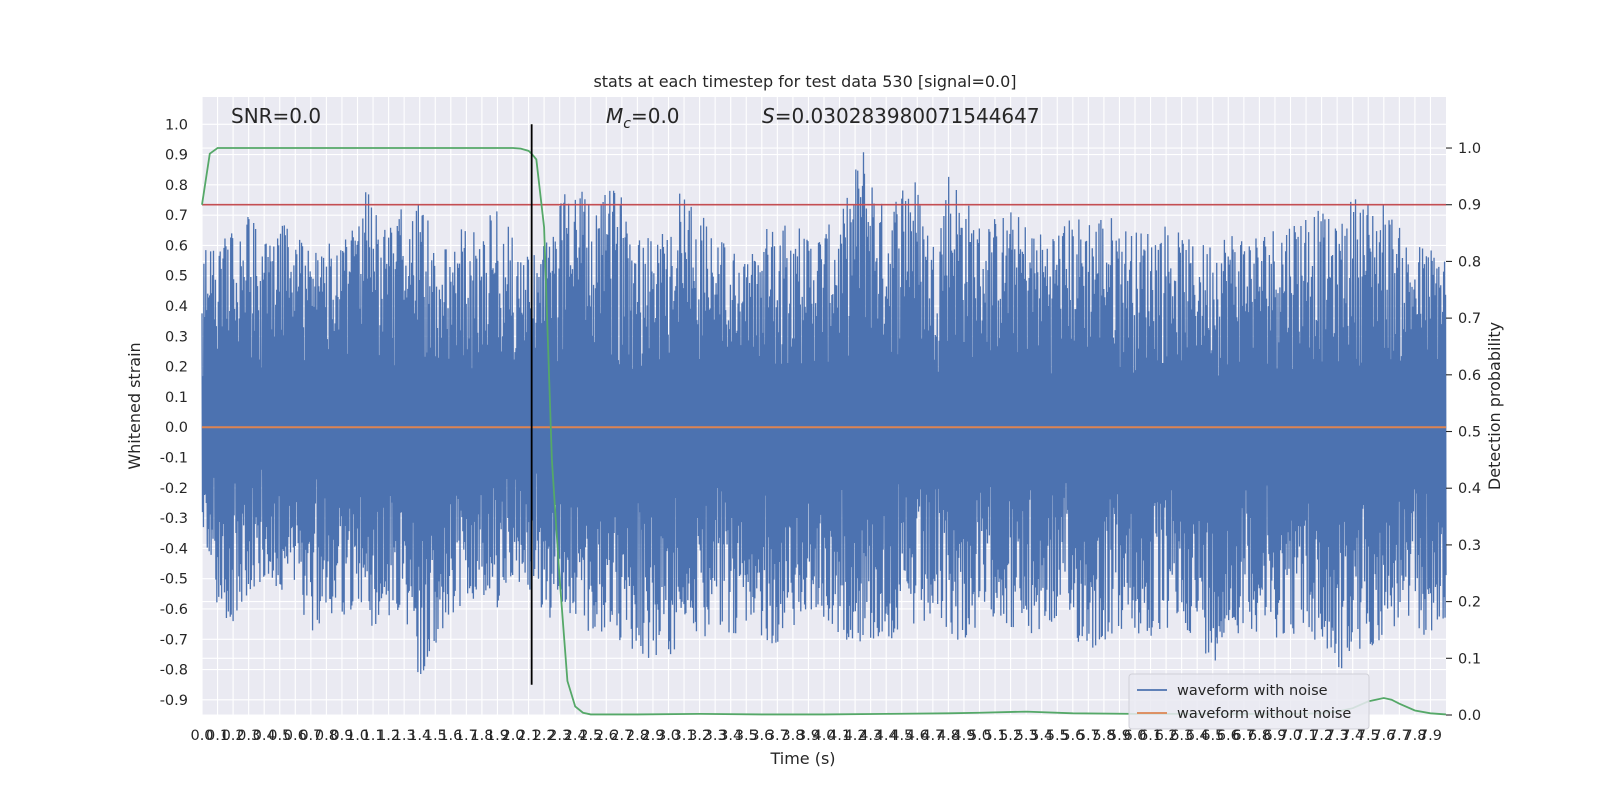  Describe the element at coordinates (174, 580) in the screenshot. I see `y-tick-label-left: -0.5` at that location.